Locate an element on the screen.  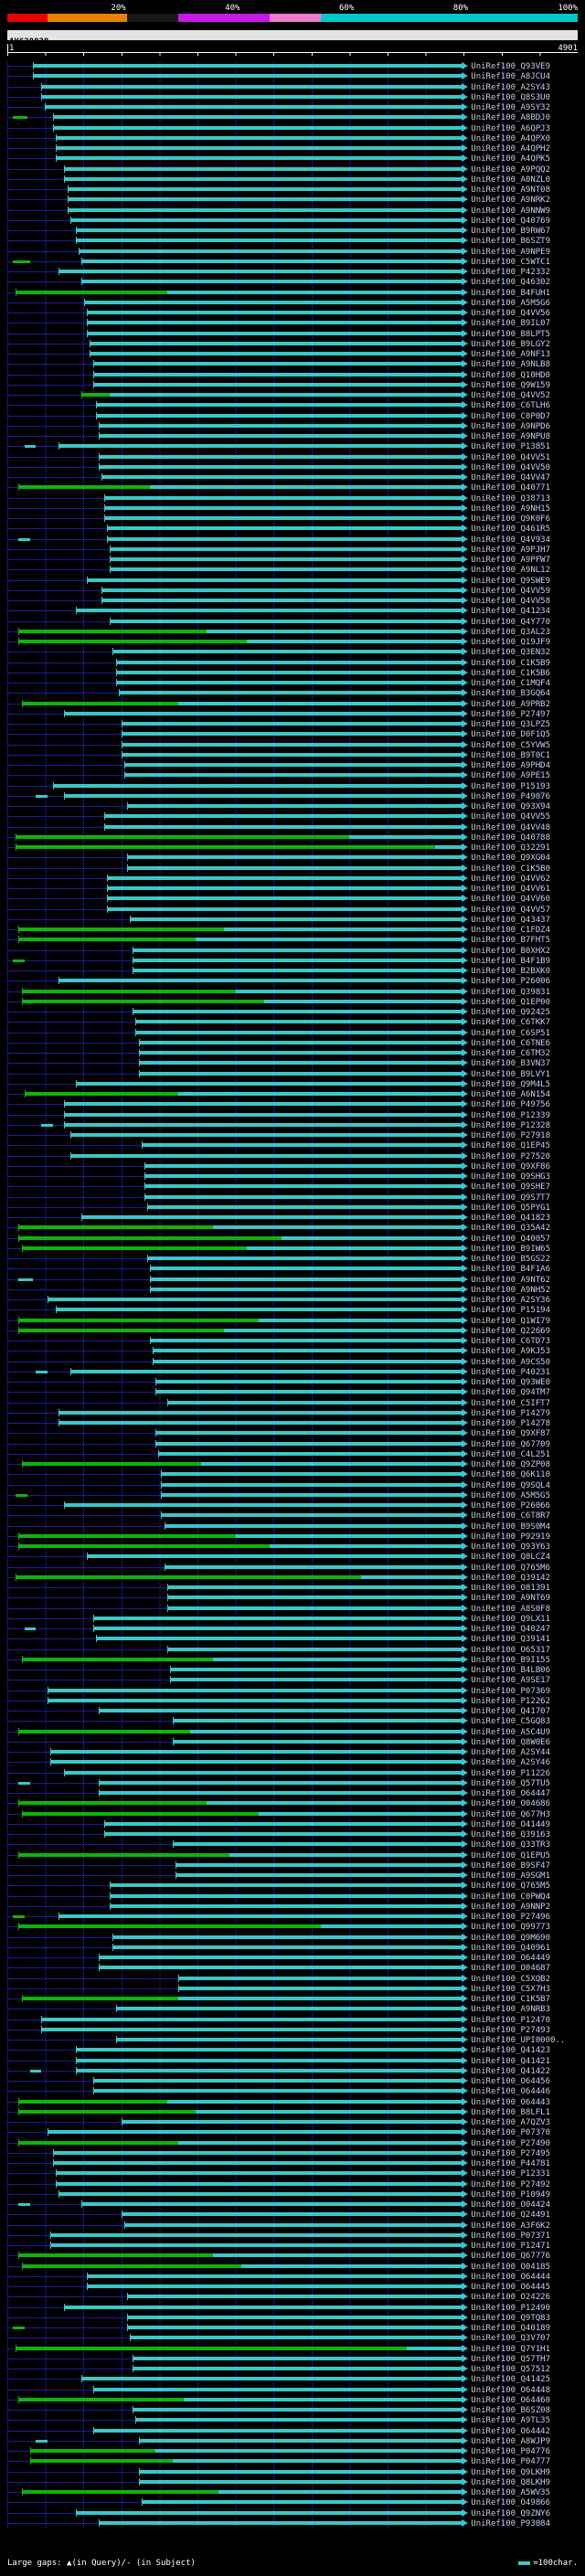
hit-label: UniRef100_O64444 is located at coordinates (511, 2277).